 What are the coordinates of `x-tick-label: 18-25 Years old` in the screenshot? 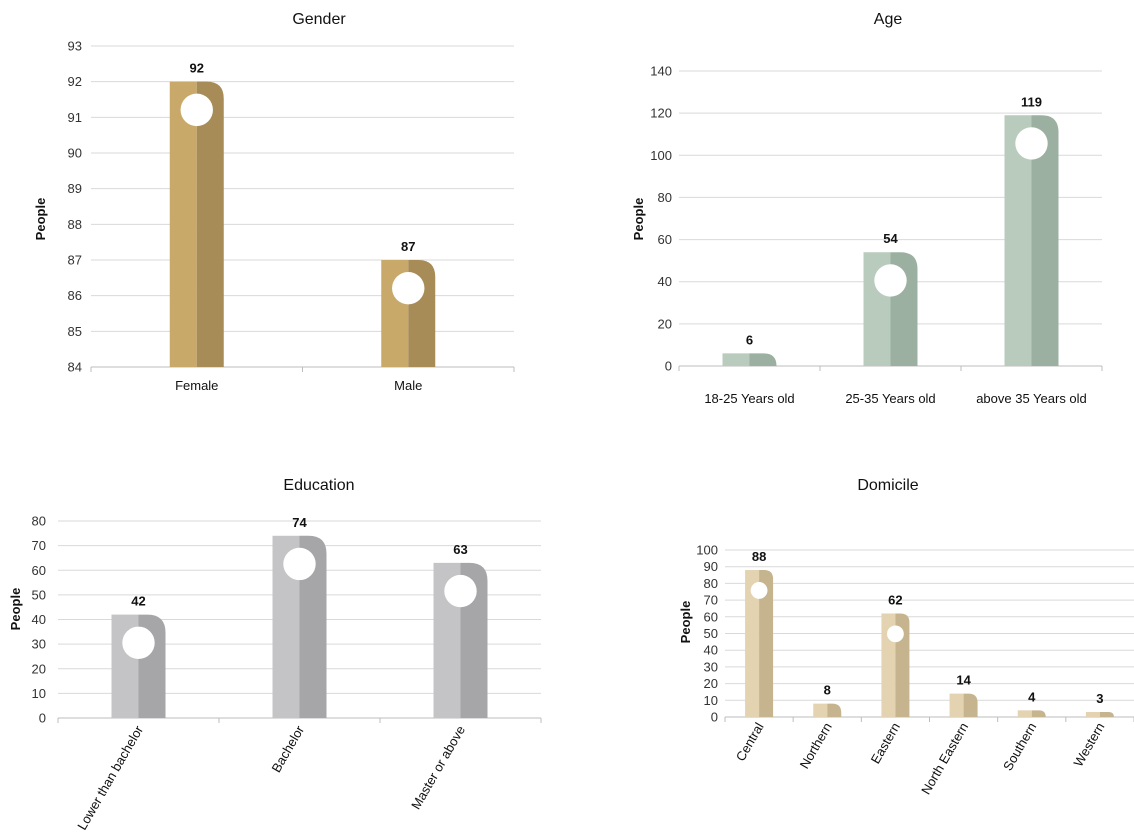 It's located at (749, 398).